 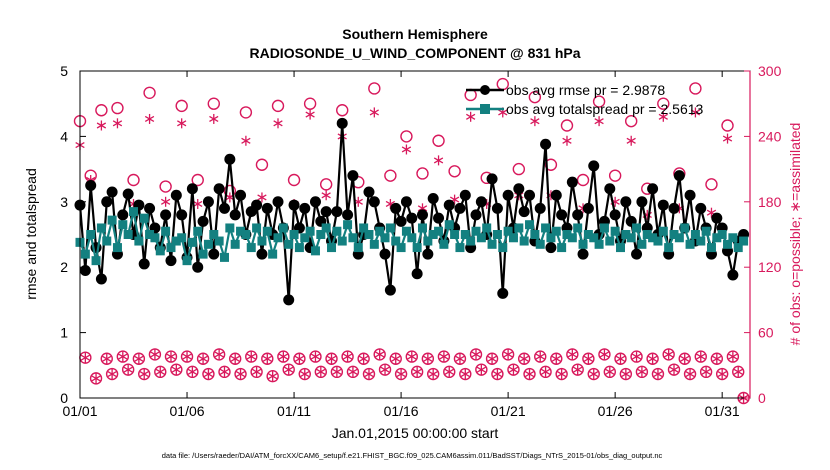 I want to click on chart-title: Southern Hemisphere, so click(x=415, y=34).